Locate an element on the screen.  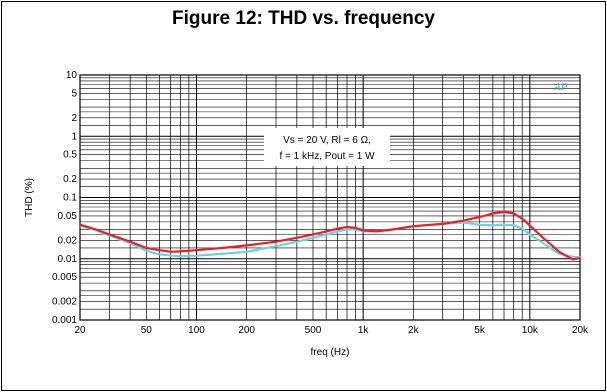
y-tick-label: 0.02 is located at coordinates (68, 240).